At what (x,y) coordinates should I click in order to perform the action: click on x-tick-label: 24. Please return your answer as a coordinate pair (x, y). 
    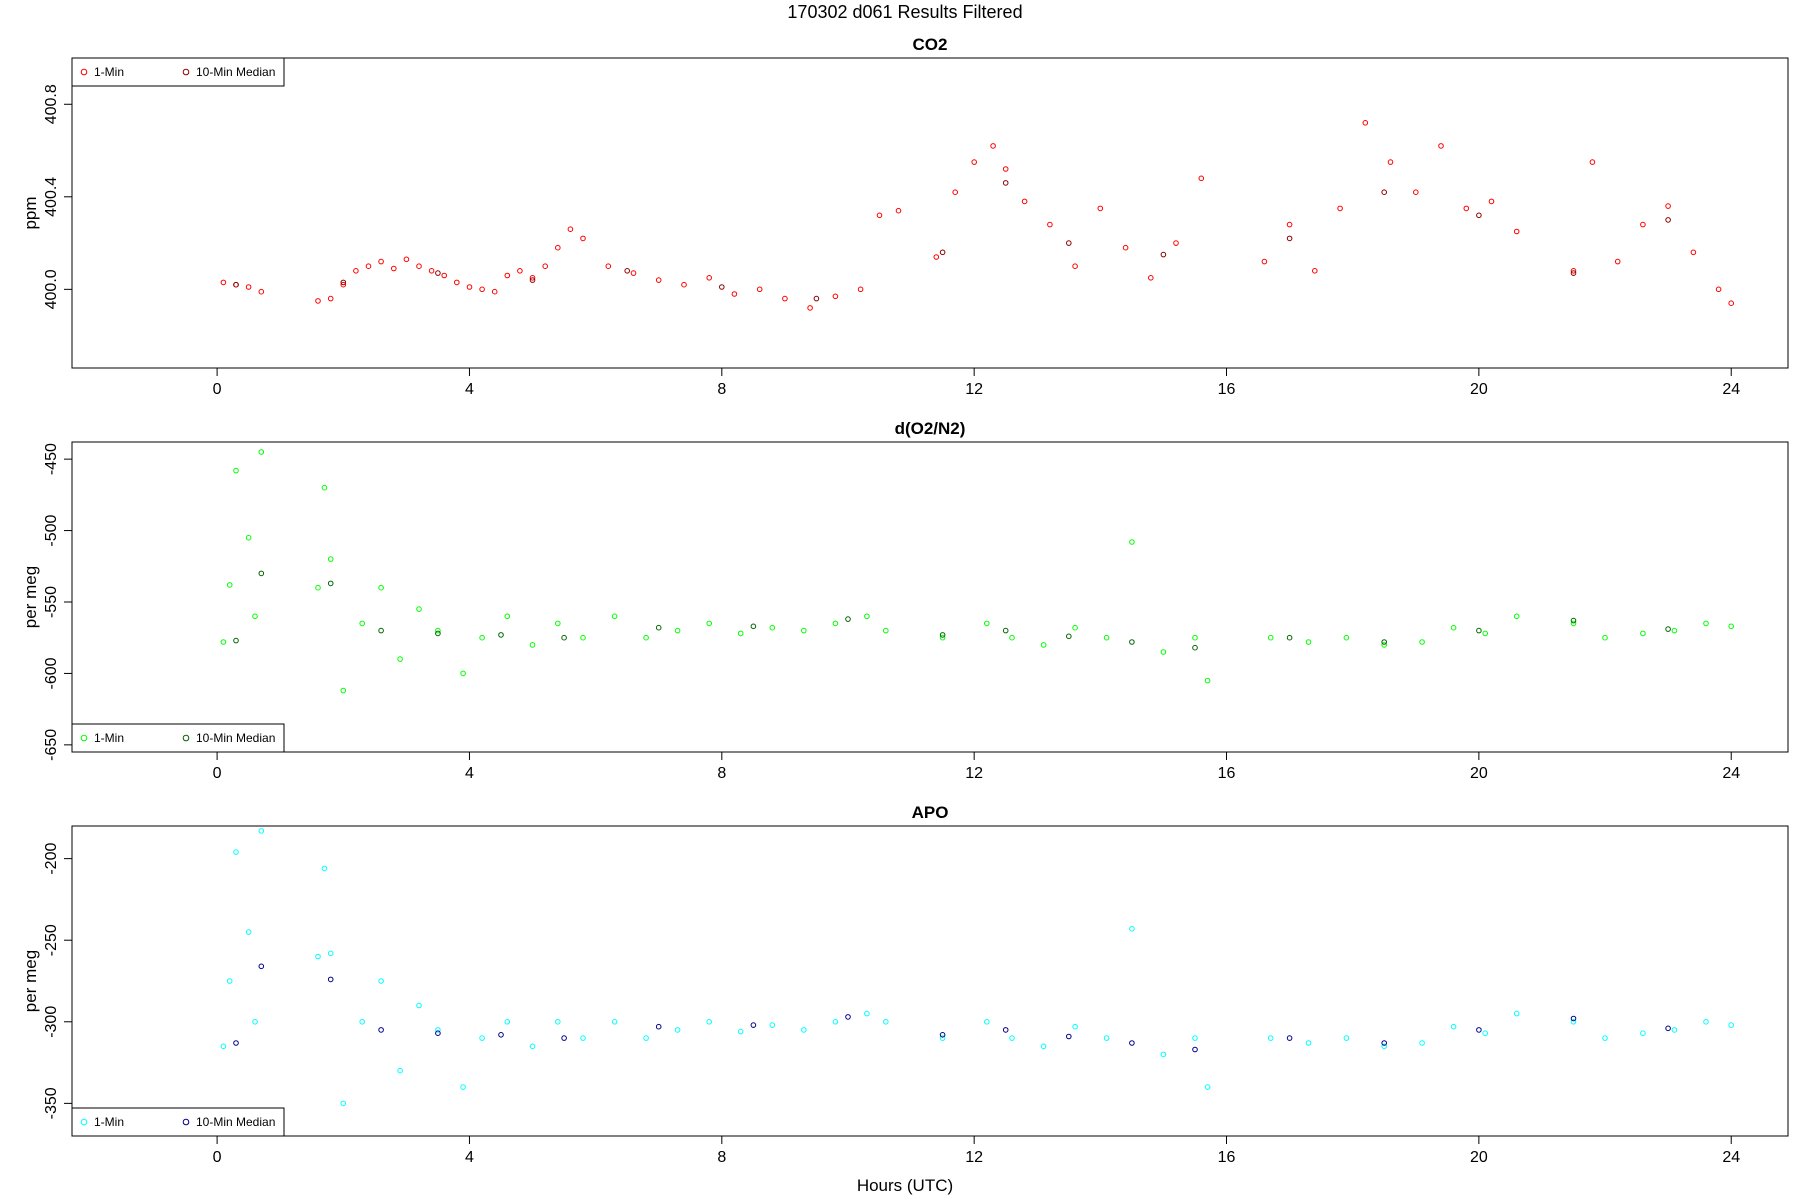
    Looking at the image, I should click on (1731, 389).